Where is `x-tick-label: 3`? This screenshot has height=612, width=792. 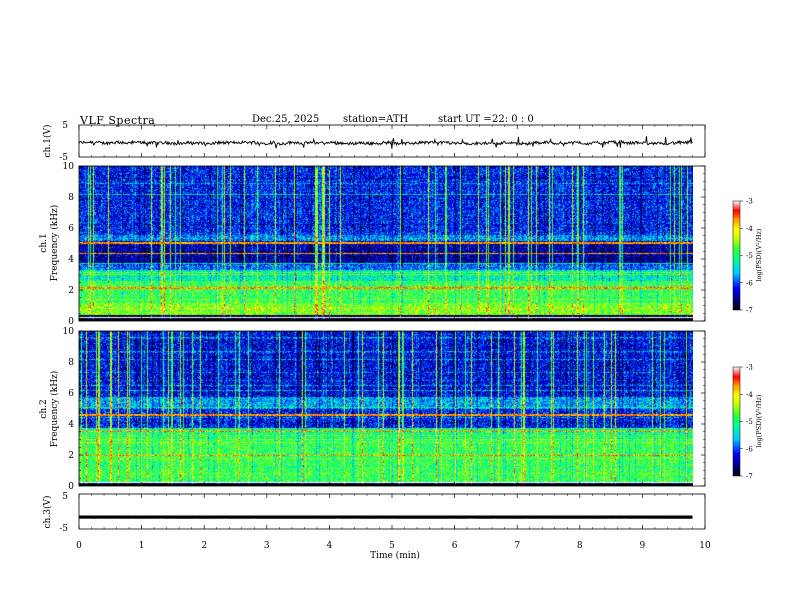 x-tick-label: 3 is located at coordinates (267, 546).